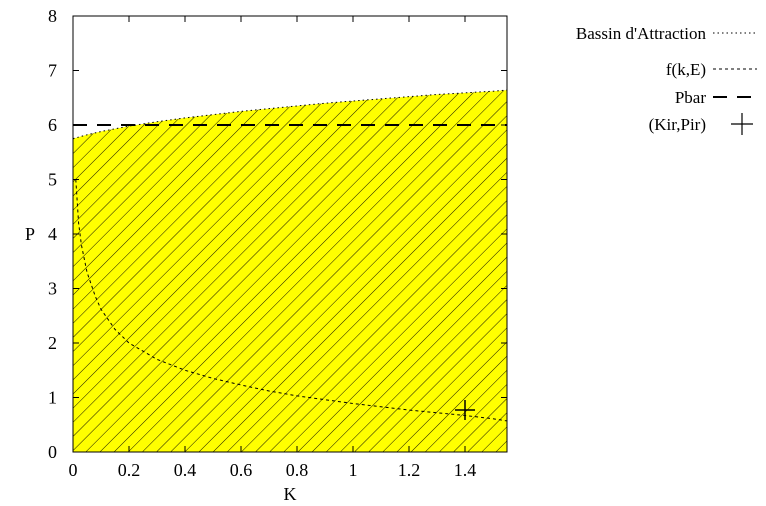 This screenshot has width=766, height=506. I want to click on y-tick-label: 5, so click(52, 180).